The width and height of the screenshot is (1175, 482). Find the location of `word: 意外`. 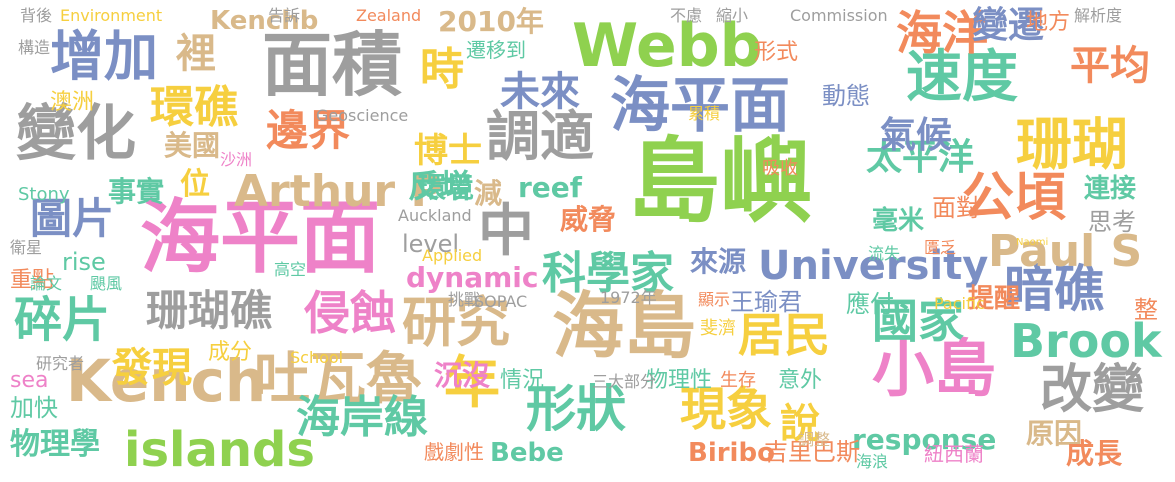

word: 意外 is located at coordinates (800, 380).